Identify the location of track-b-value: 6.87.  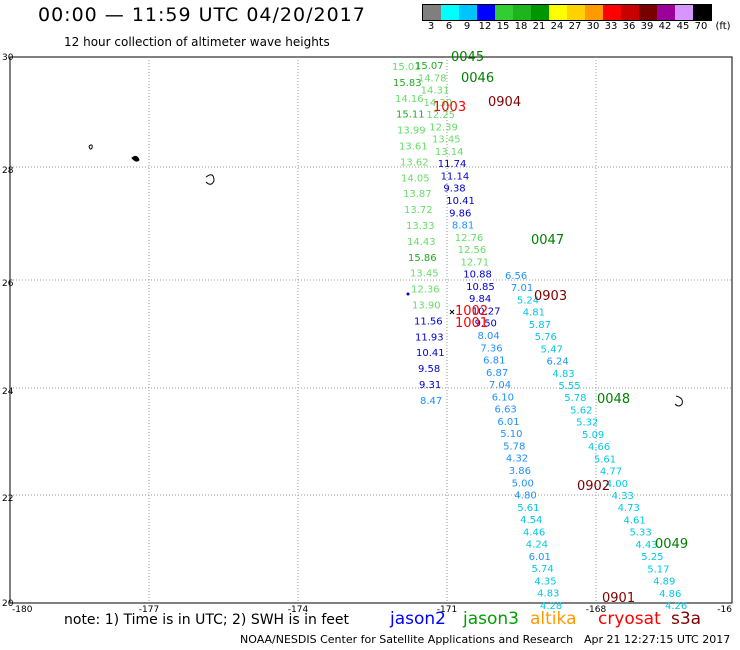
(497, 373).